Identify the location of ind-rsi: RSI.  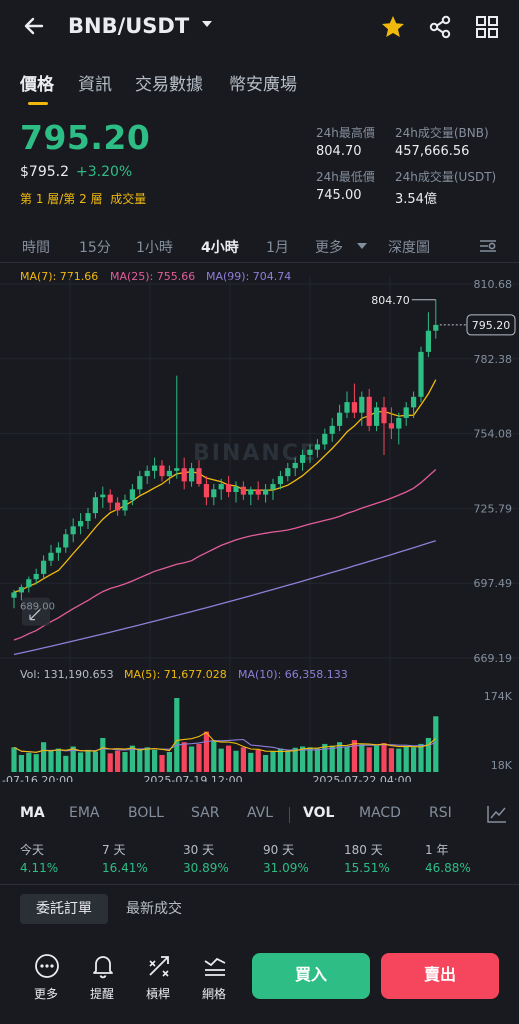
(440, 813).